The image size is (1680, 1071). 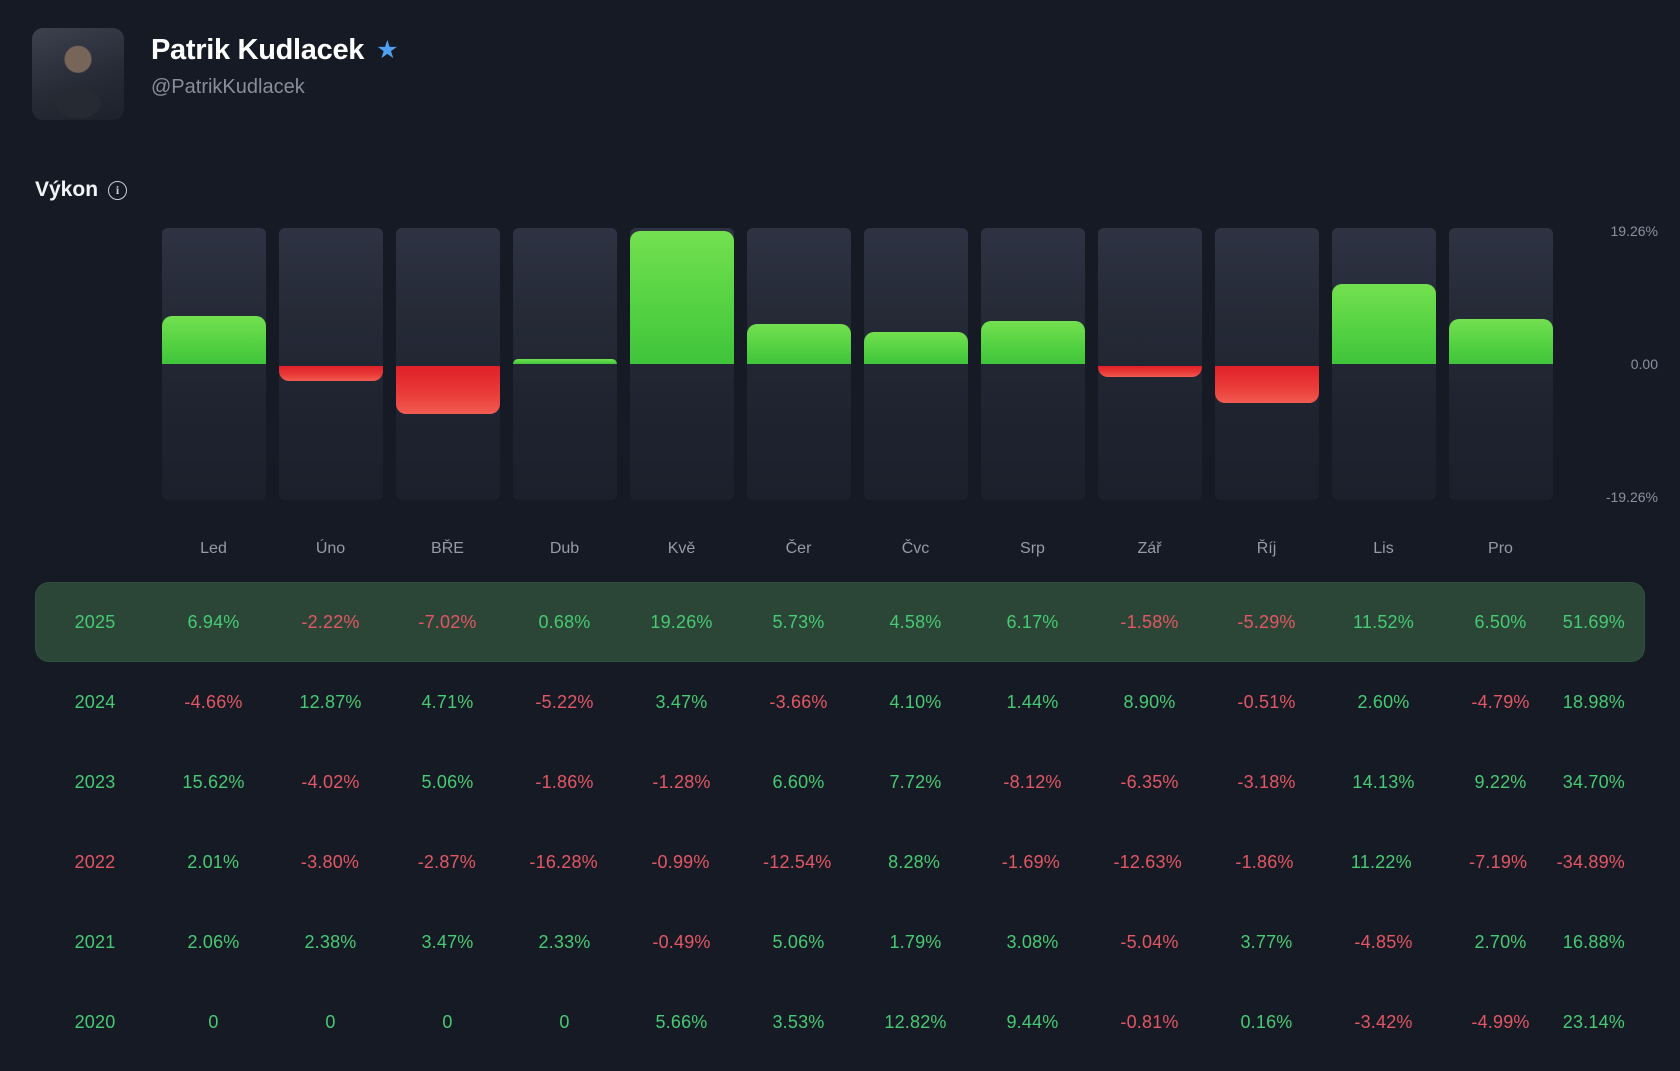 I want to click on y-tick-max: 19.26%, so click(x=1634, y=231).